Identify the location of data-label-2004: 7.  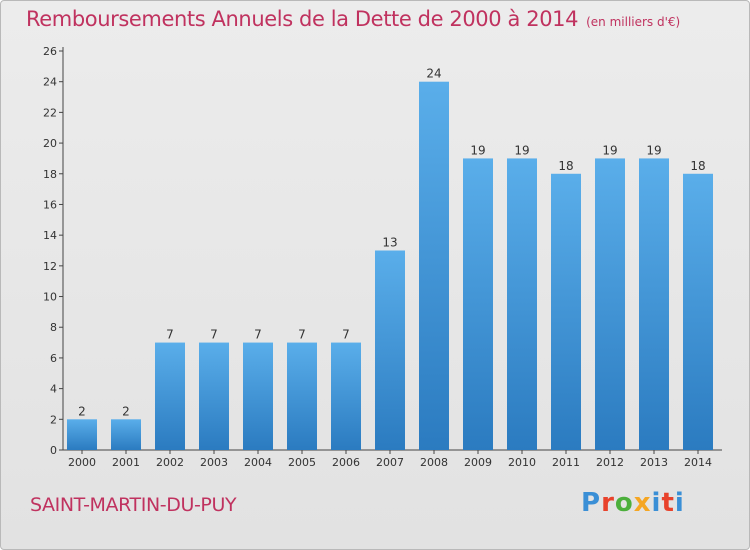
(258, 335).